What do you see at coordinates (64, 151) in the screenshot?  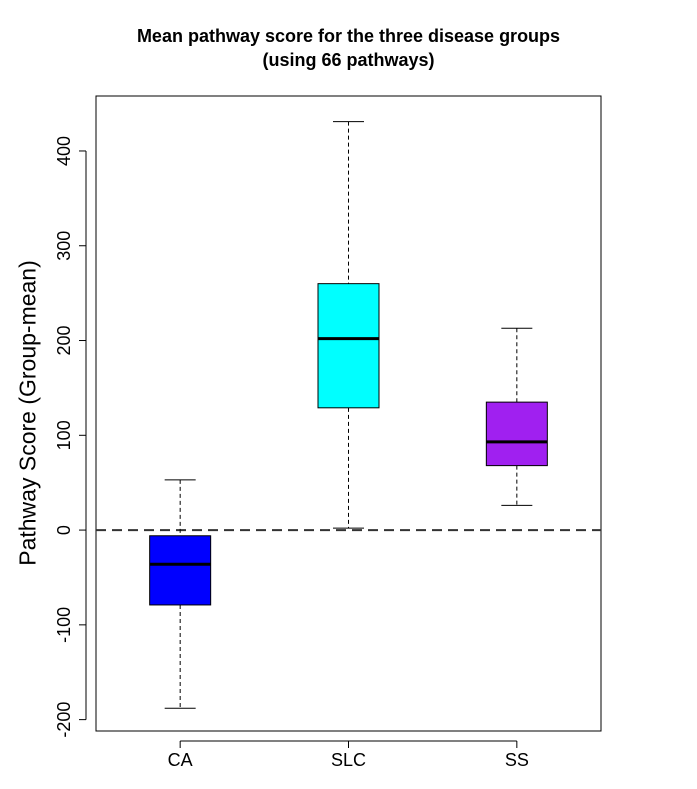 I see `y-tick-label: 400` at bounding box center [64, 151].